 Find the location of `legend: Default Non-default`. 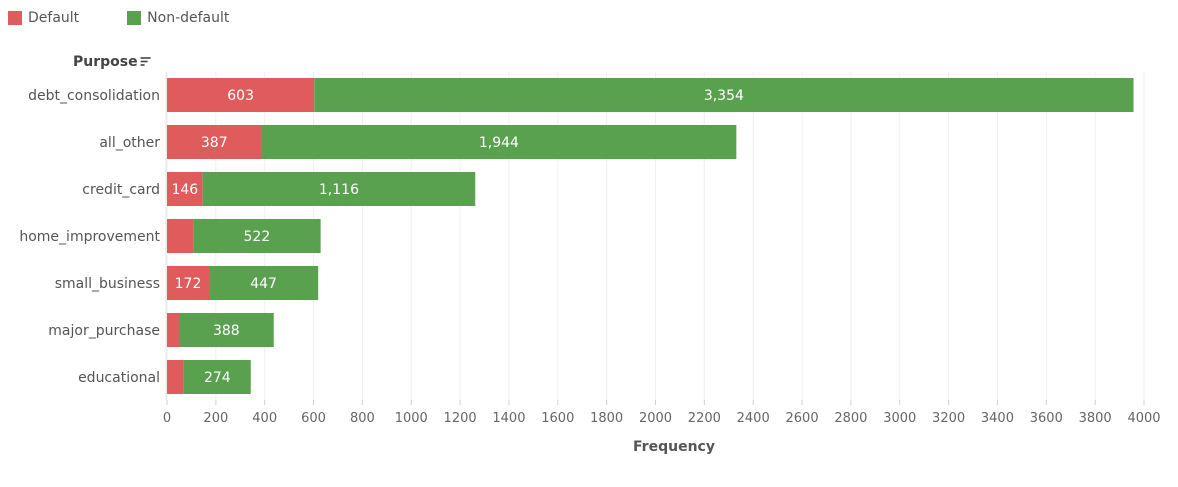

legend: Default Non-default is located at coordinates (118, 18).